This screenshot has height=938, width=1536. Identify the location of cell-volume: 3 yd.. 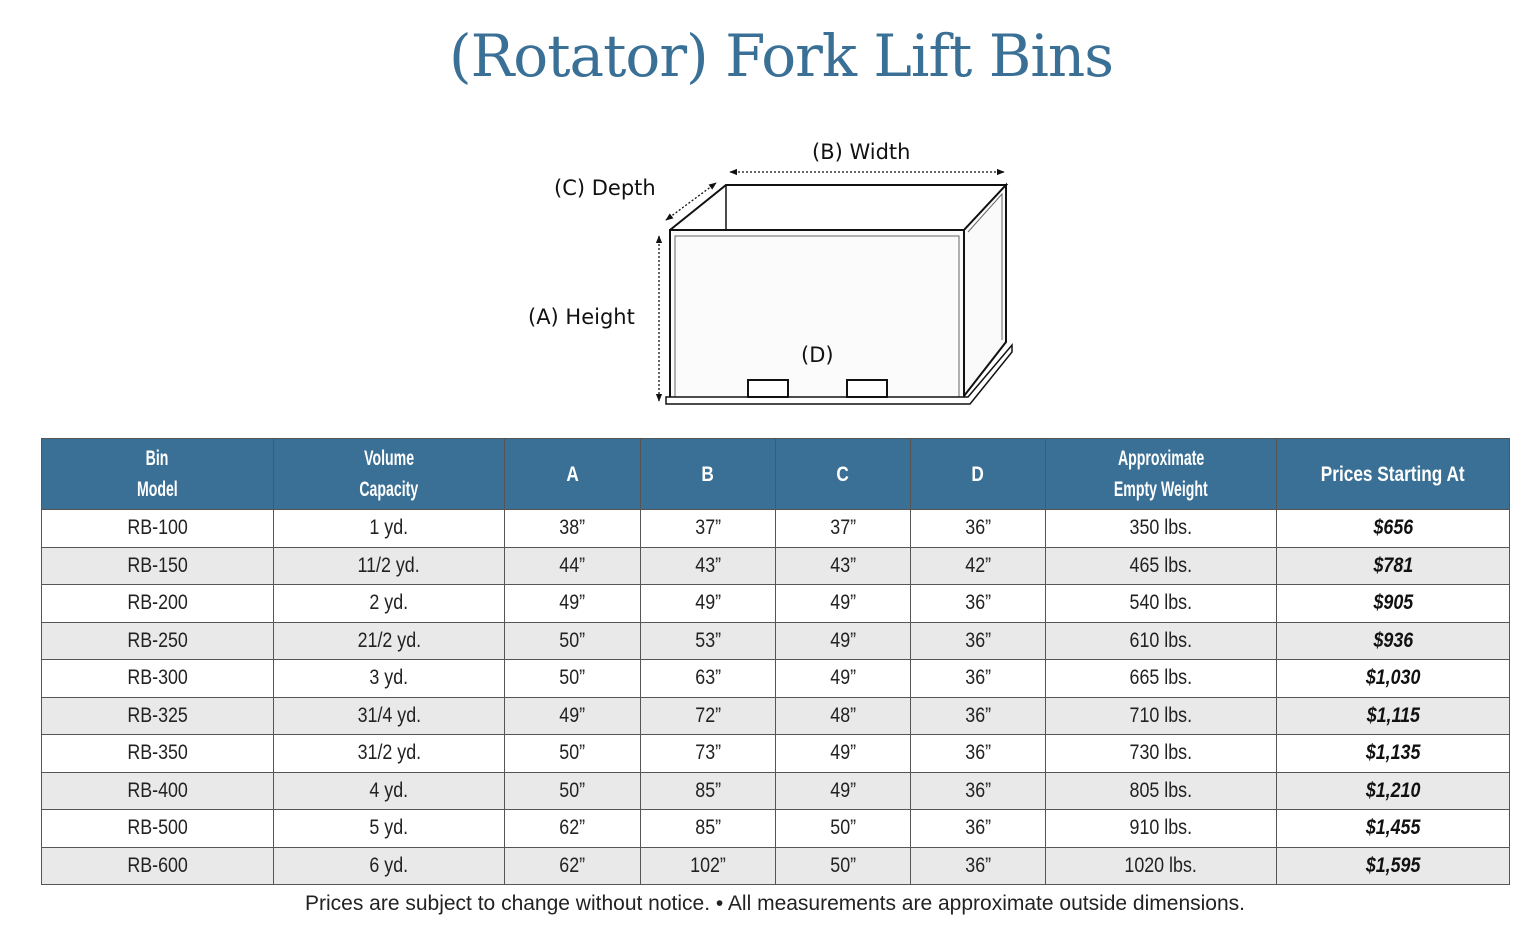
(389, 678).